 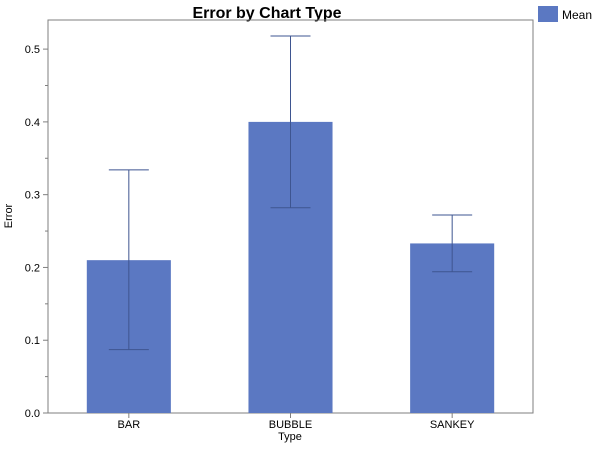 I want to click on y-axis-ticks: 0.0 0.1 0.2 0.3 0.4 0.5, so click(x=36, y=232).